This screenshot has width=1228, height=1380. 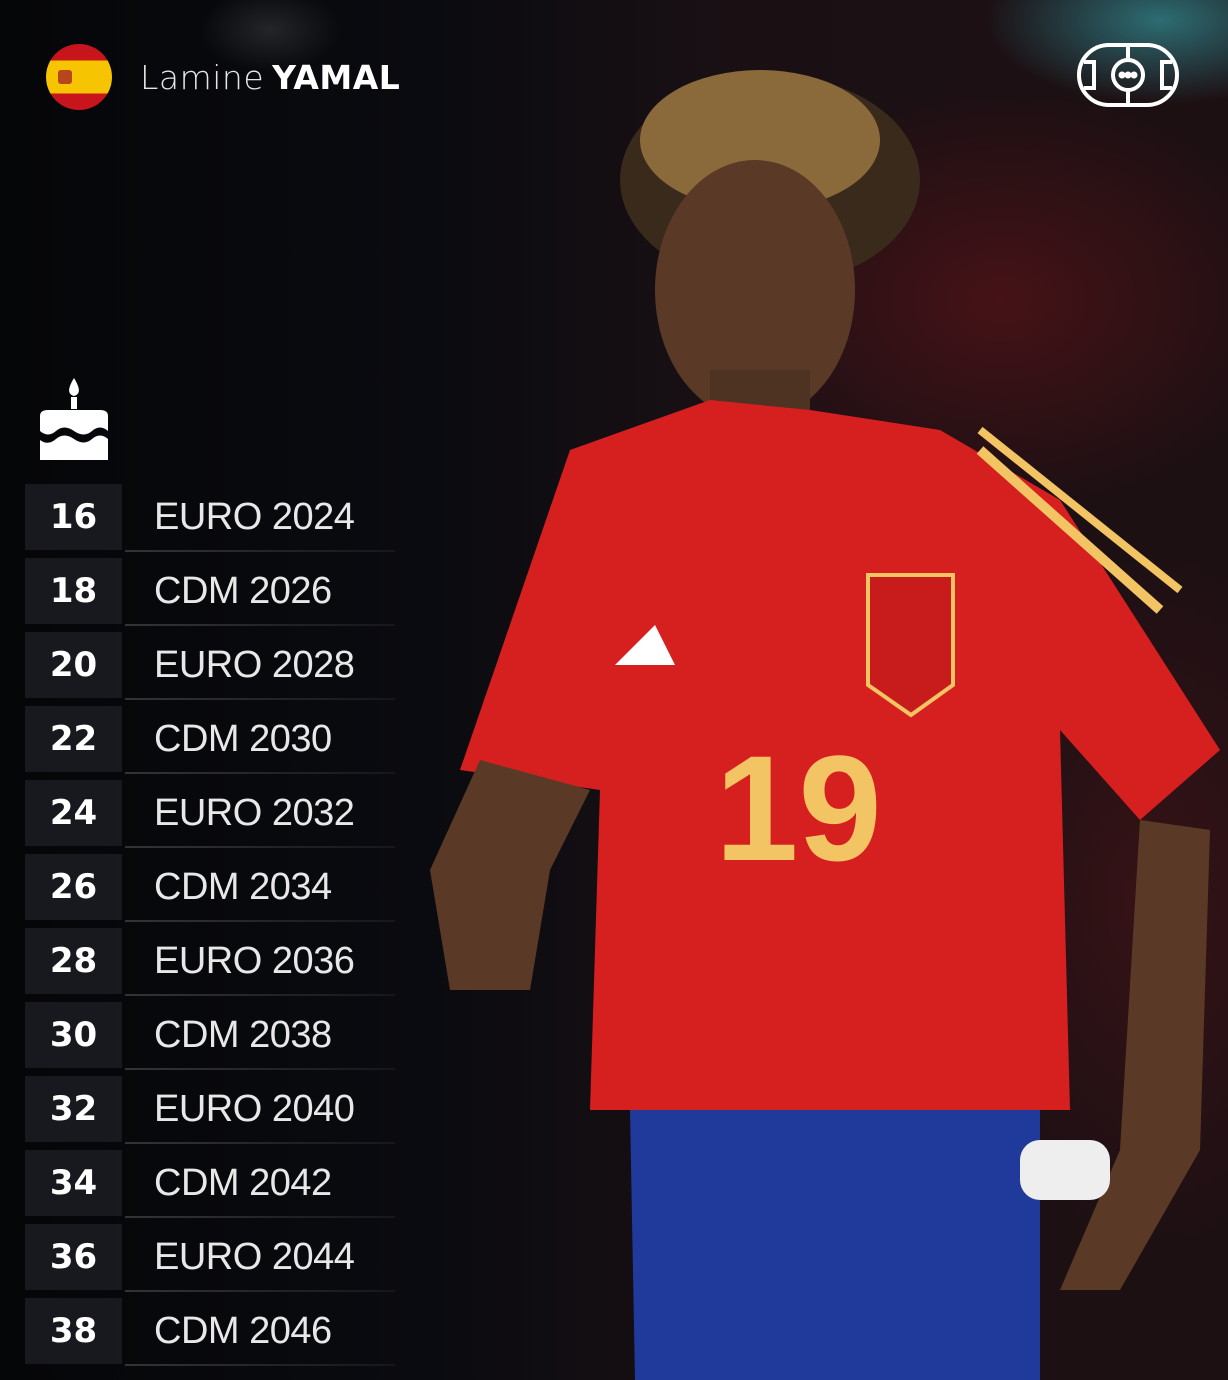 I want to click on player-header: Lamine YAMAL, so click(x=223, y=77).